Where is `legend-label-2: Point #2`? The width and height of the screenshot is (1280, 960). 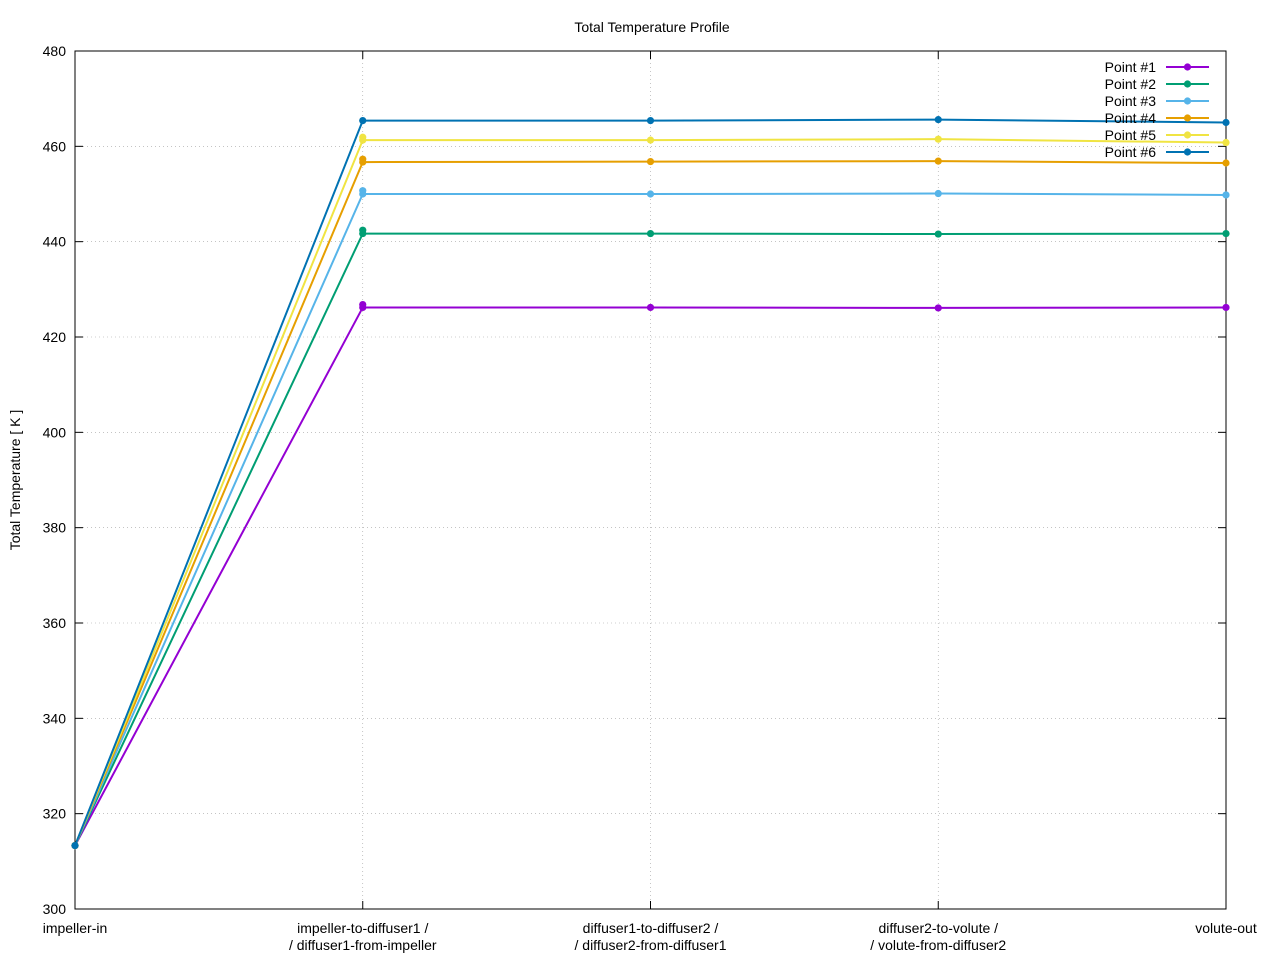
legend-label-2: Point #2 is located at coordinates (1131, 84).